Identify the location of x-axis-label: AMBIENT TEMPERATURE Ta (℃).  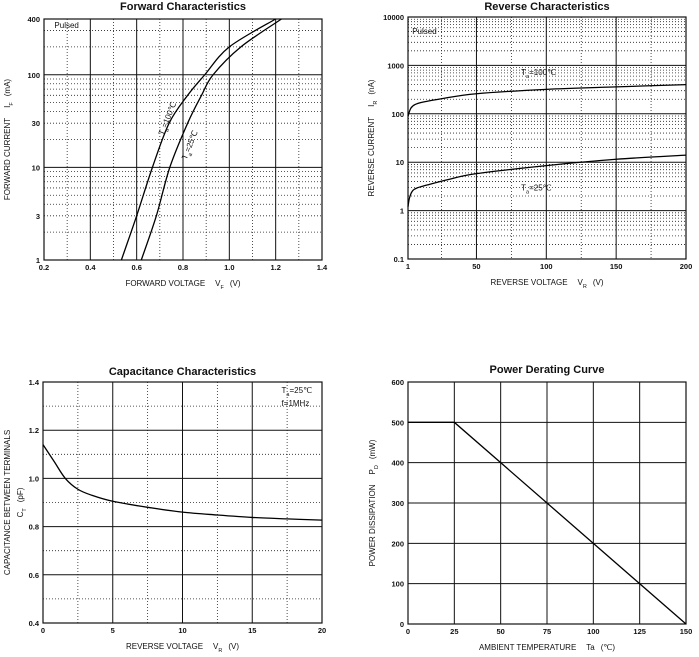
(547, 647).